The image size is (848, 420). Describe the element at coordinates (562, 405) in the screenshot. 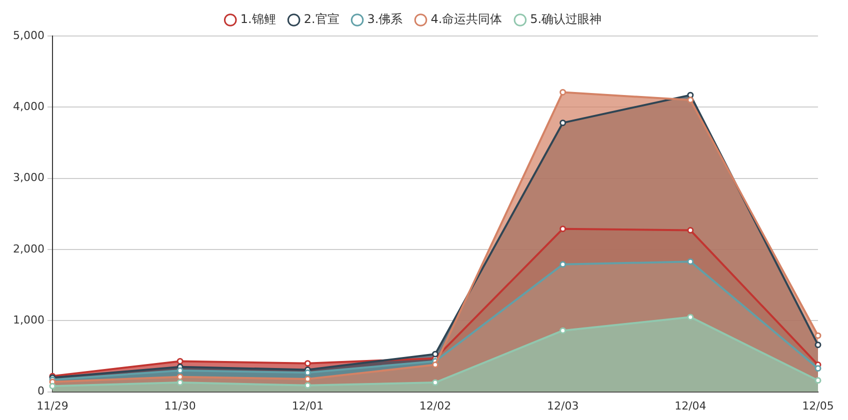

I see `x-tick-label: 12/03` at that location.